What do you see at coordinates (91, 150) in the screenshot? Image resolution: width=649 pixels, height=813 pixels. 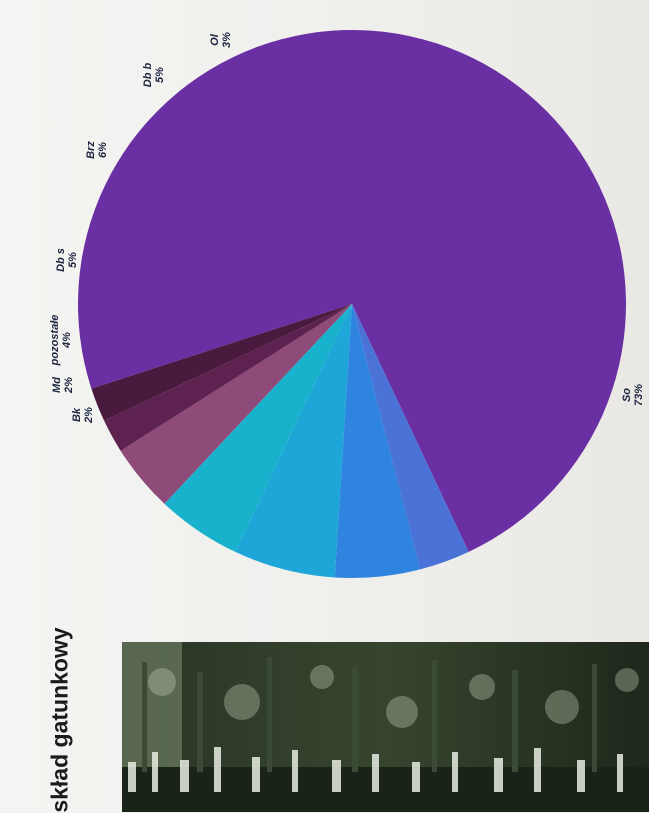 I see `pie-label-name: Brz` at bounding box center [91, 150].